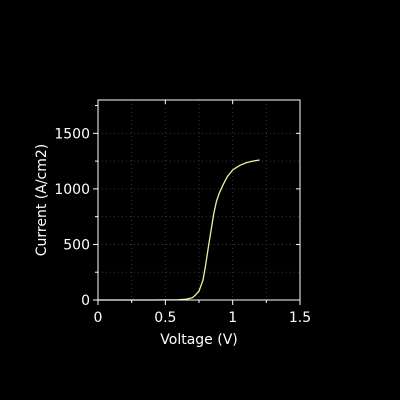  Describe the element at coordinates (72, 190) in the screenshot. I see `y-tick-label: 1000` at that location.